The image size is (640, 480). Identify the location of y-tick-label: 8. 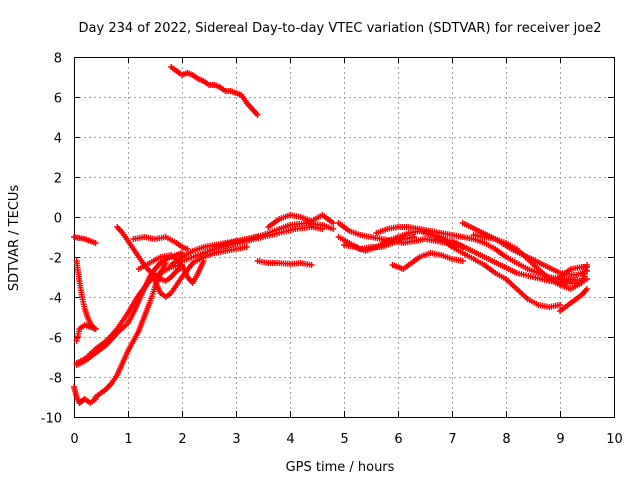
(58, 59).